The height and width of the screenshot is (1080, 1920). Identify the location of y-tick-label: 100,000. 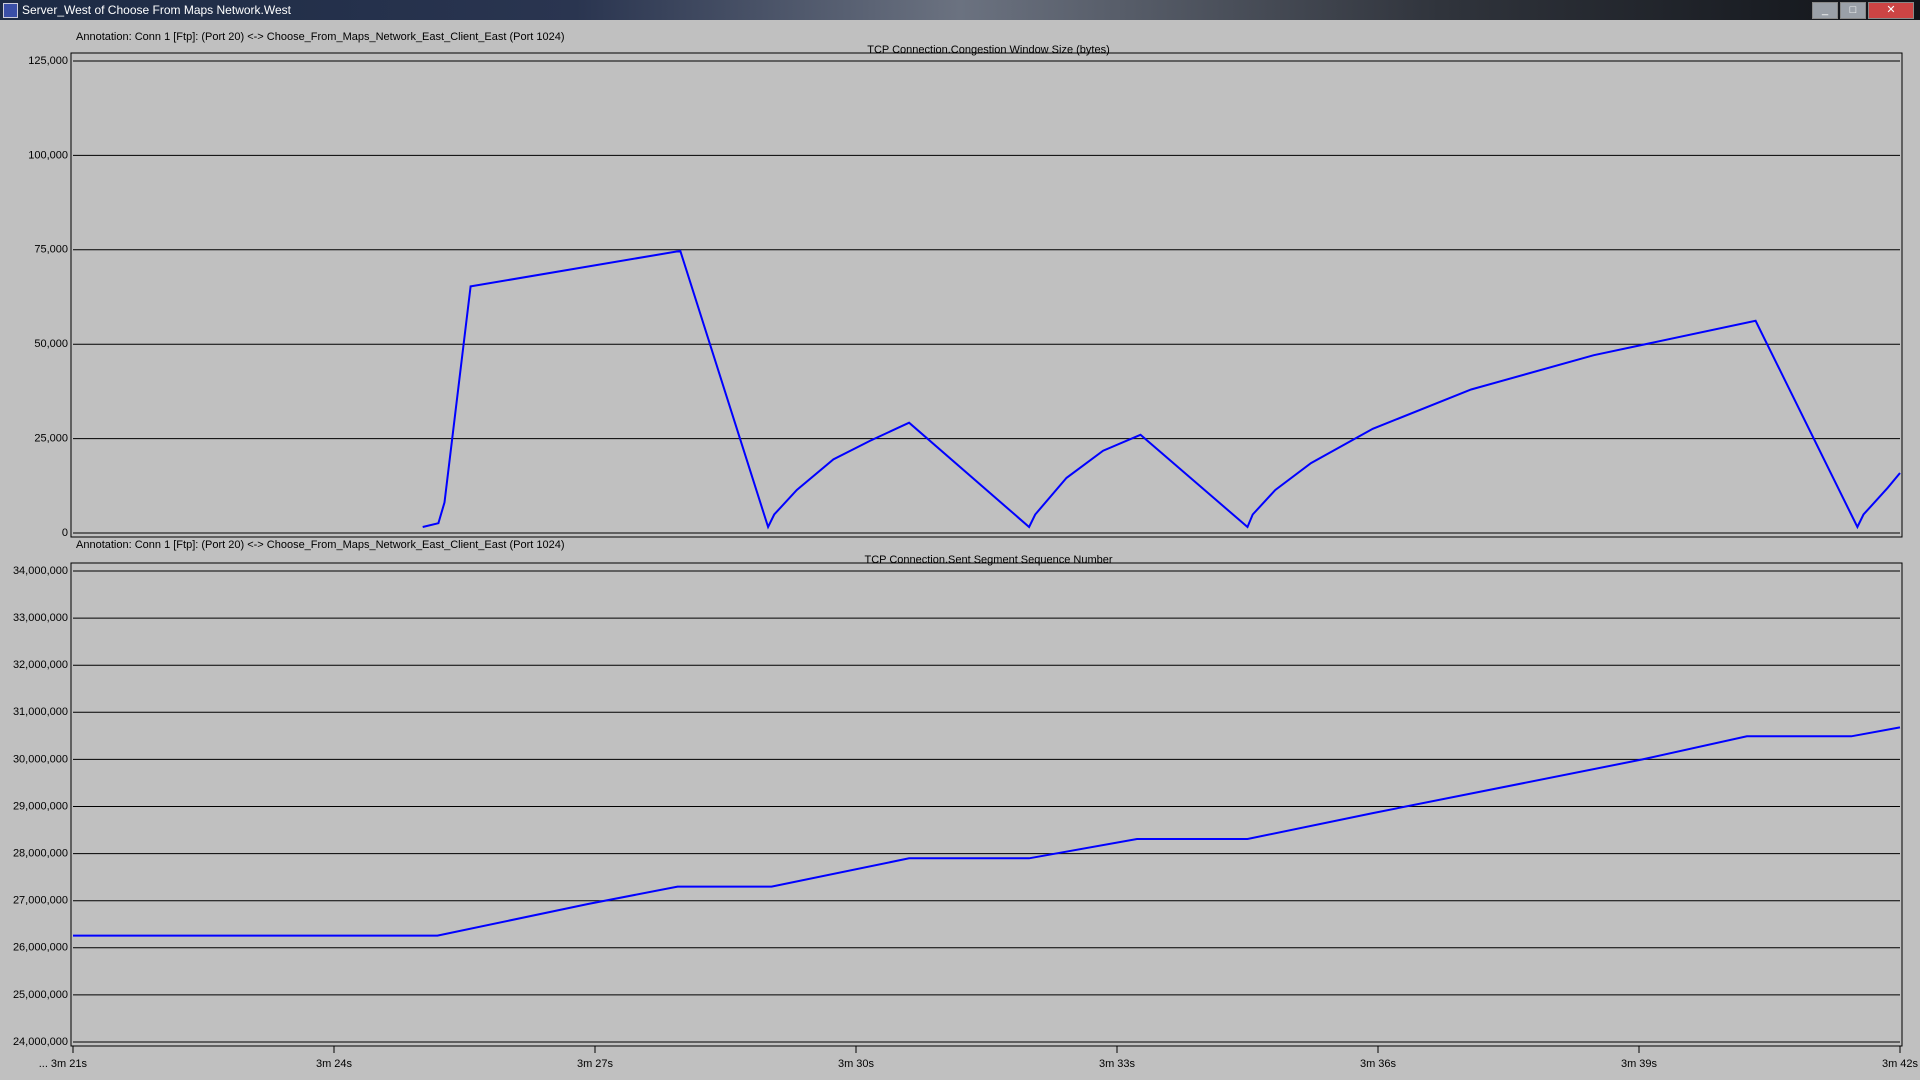
(48, 155).